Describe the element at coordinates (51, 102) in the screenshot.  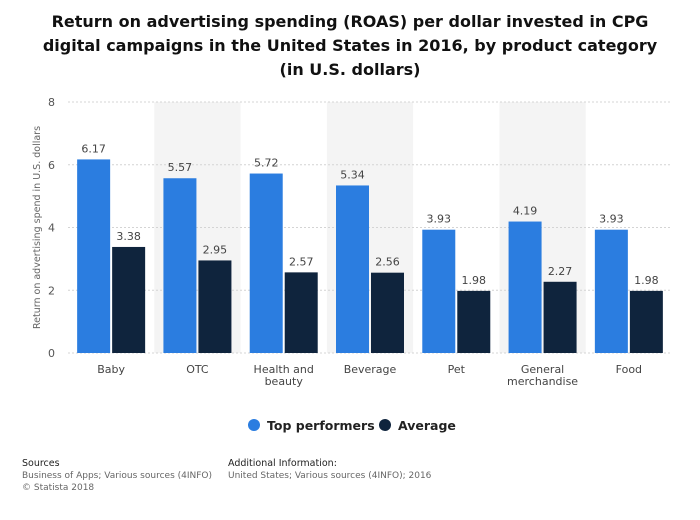
I see `y-tick-label: 8` at that location.